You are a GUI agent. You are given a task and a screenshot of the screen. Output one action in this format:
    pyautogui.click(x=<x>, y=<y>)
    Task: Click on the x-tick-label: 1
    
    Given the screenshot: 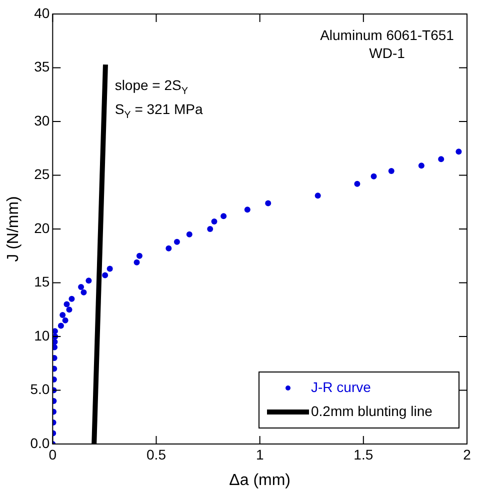 What is the action you would take?
    pyautogui.click(x=260, y=454)
    